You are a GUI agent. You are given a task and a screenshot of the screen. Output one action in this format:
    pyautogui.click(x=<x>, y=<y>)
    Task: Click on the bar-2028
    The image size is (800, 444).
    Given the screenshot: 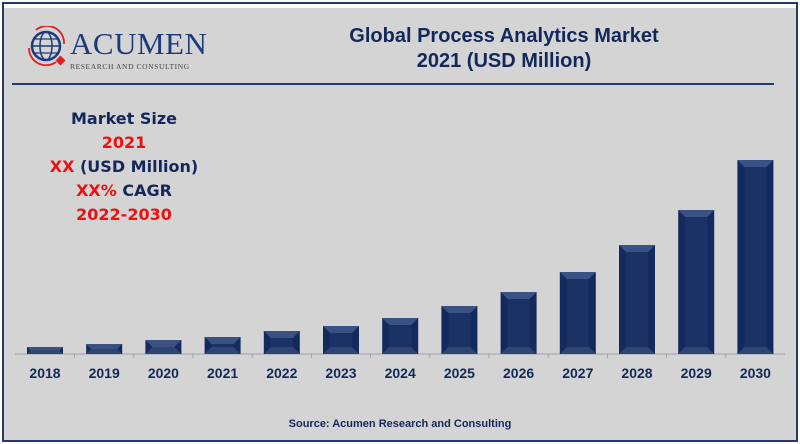 What is the action you would take?
    pyautogui.click(x=637, y=299)
    